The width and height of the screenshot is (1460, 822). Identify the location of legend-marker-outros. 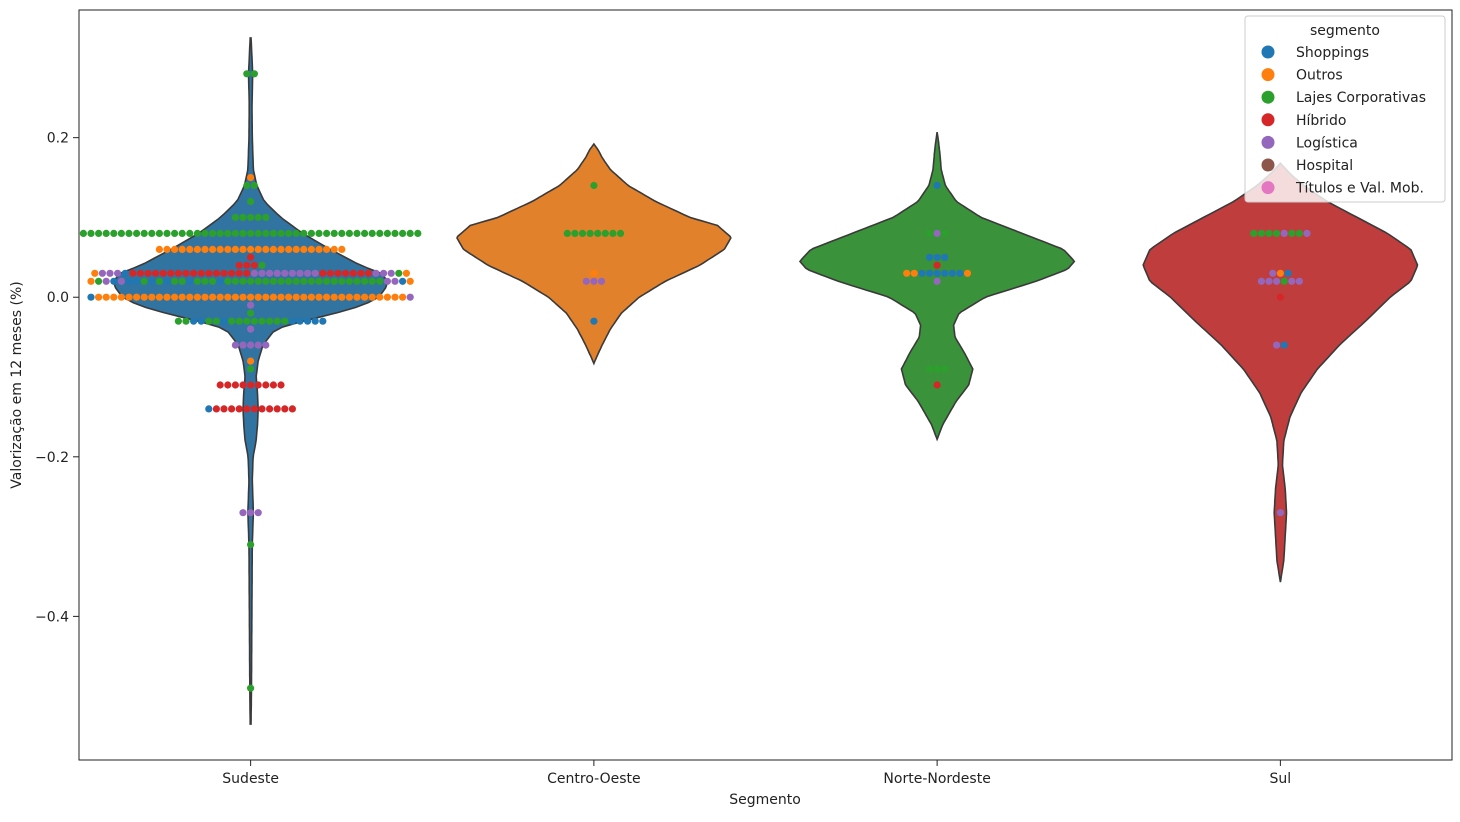
(1268, 75).